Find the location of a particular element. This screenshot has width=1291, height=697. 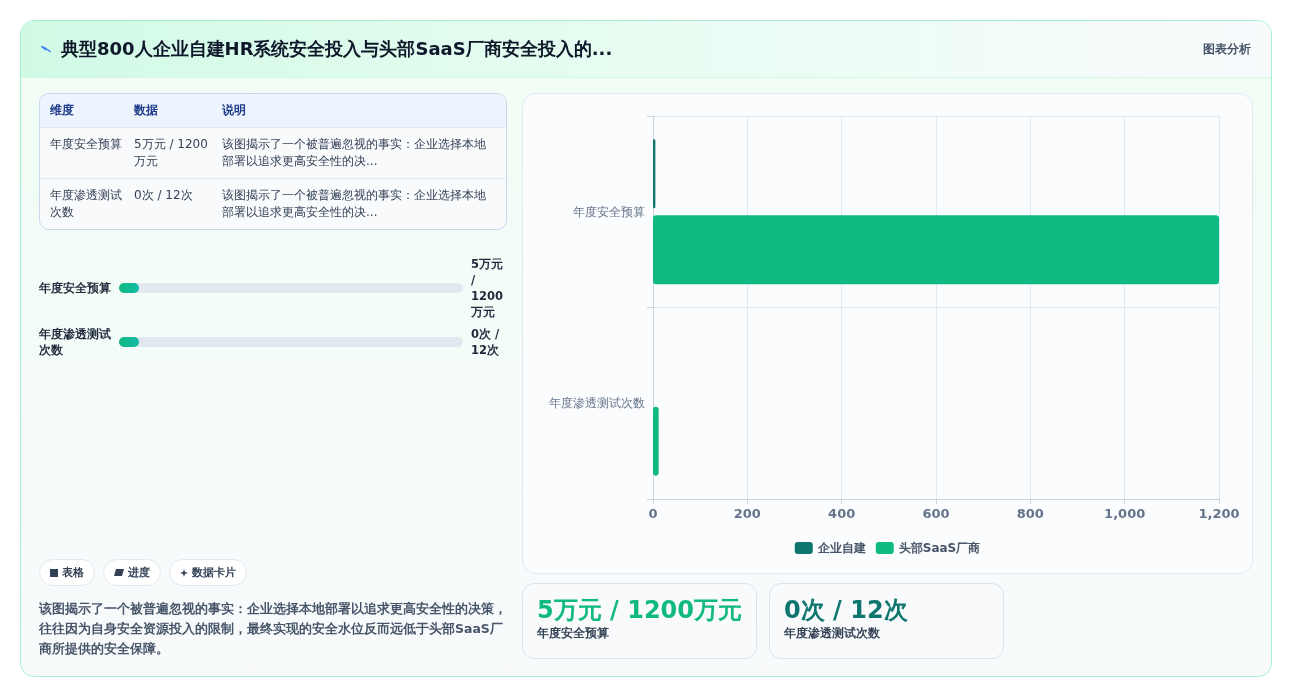

text: 数据卡片 is located at coordinates (214, 572).